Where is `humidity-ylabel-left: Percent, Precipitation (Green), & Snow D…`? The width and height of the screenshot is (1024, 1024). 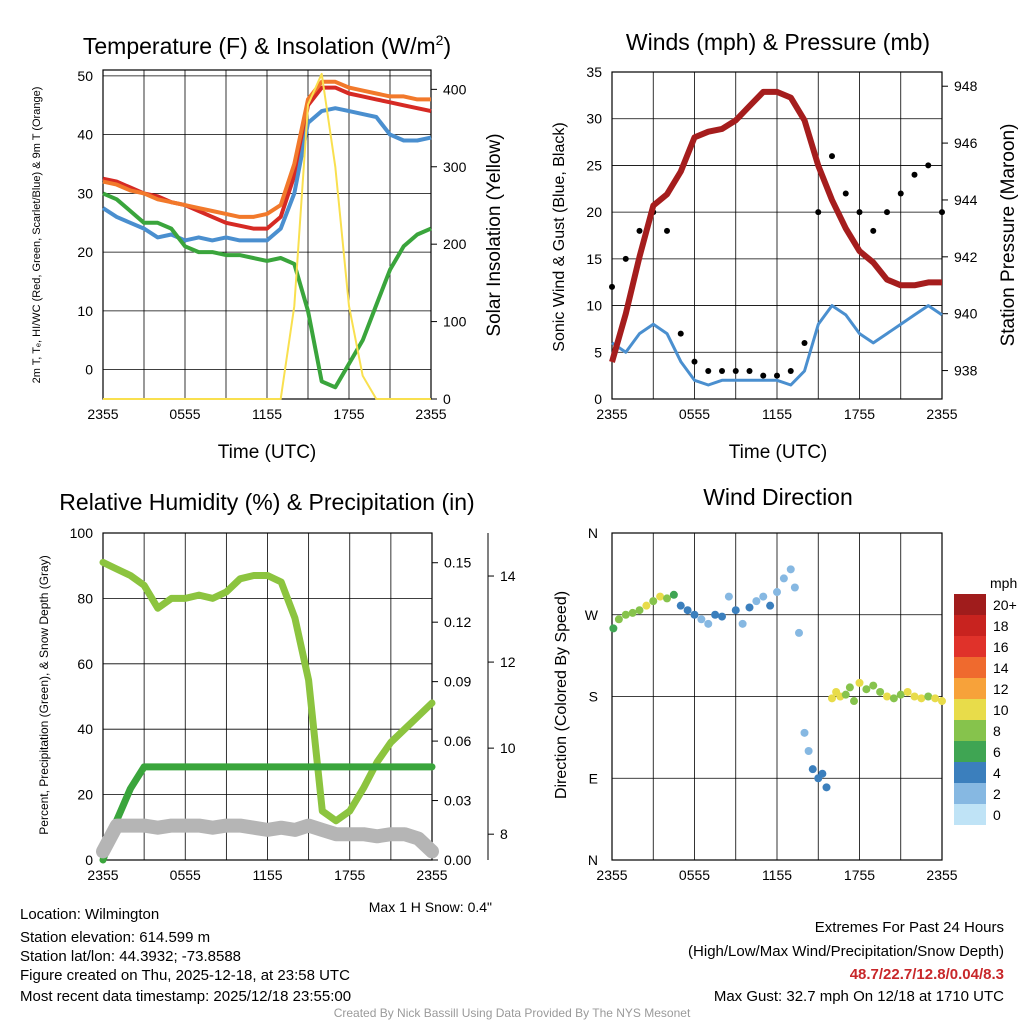 humidity-ylabel-left: Percent, Precipitation (Green), & Snow D… is located at coordinates (44, 694).